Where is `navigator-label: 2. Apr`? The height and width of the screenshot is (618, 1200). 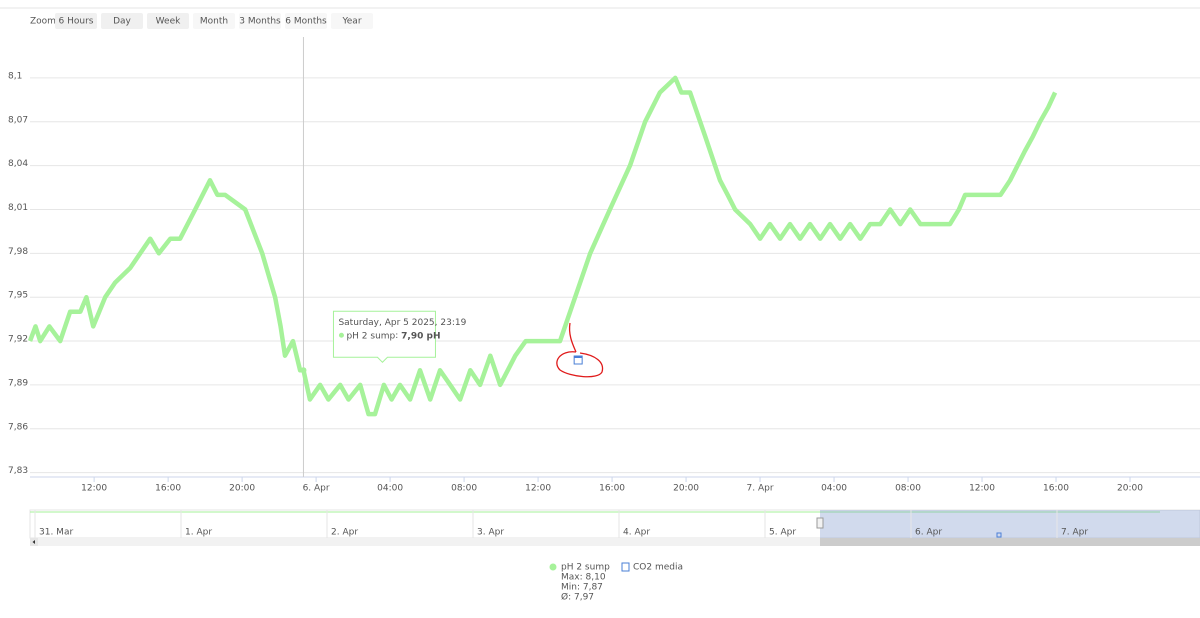
navigator-label: 2. Apr is located at coordinates (344, 533).